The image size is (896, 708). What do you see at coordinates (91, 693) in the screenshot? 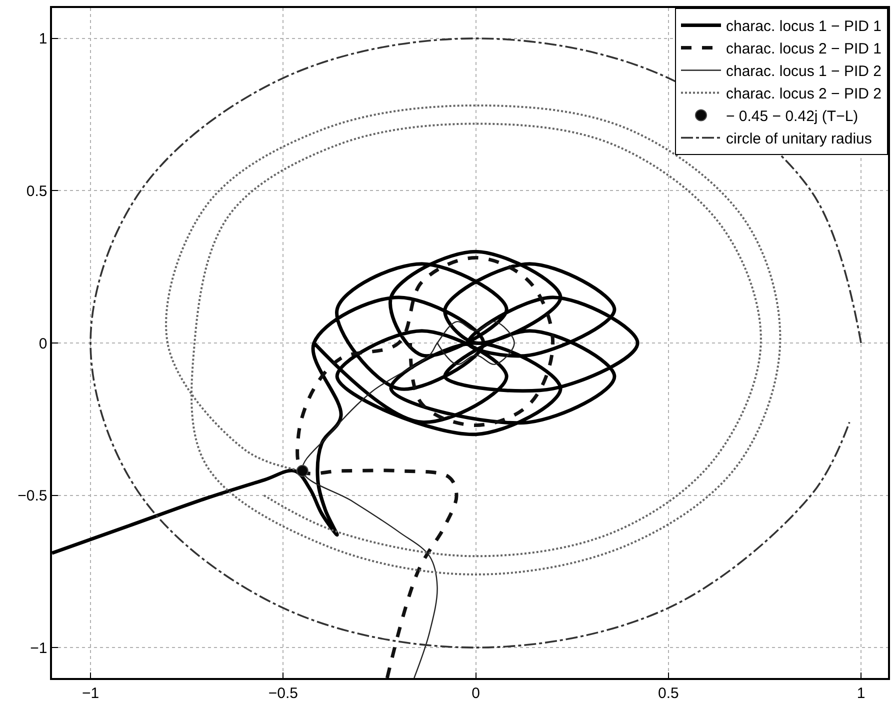
I see `x-tick-label: −1` at bounding box center [91, 693].